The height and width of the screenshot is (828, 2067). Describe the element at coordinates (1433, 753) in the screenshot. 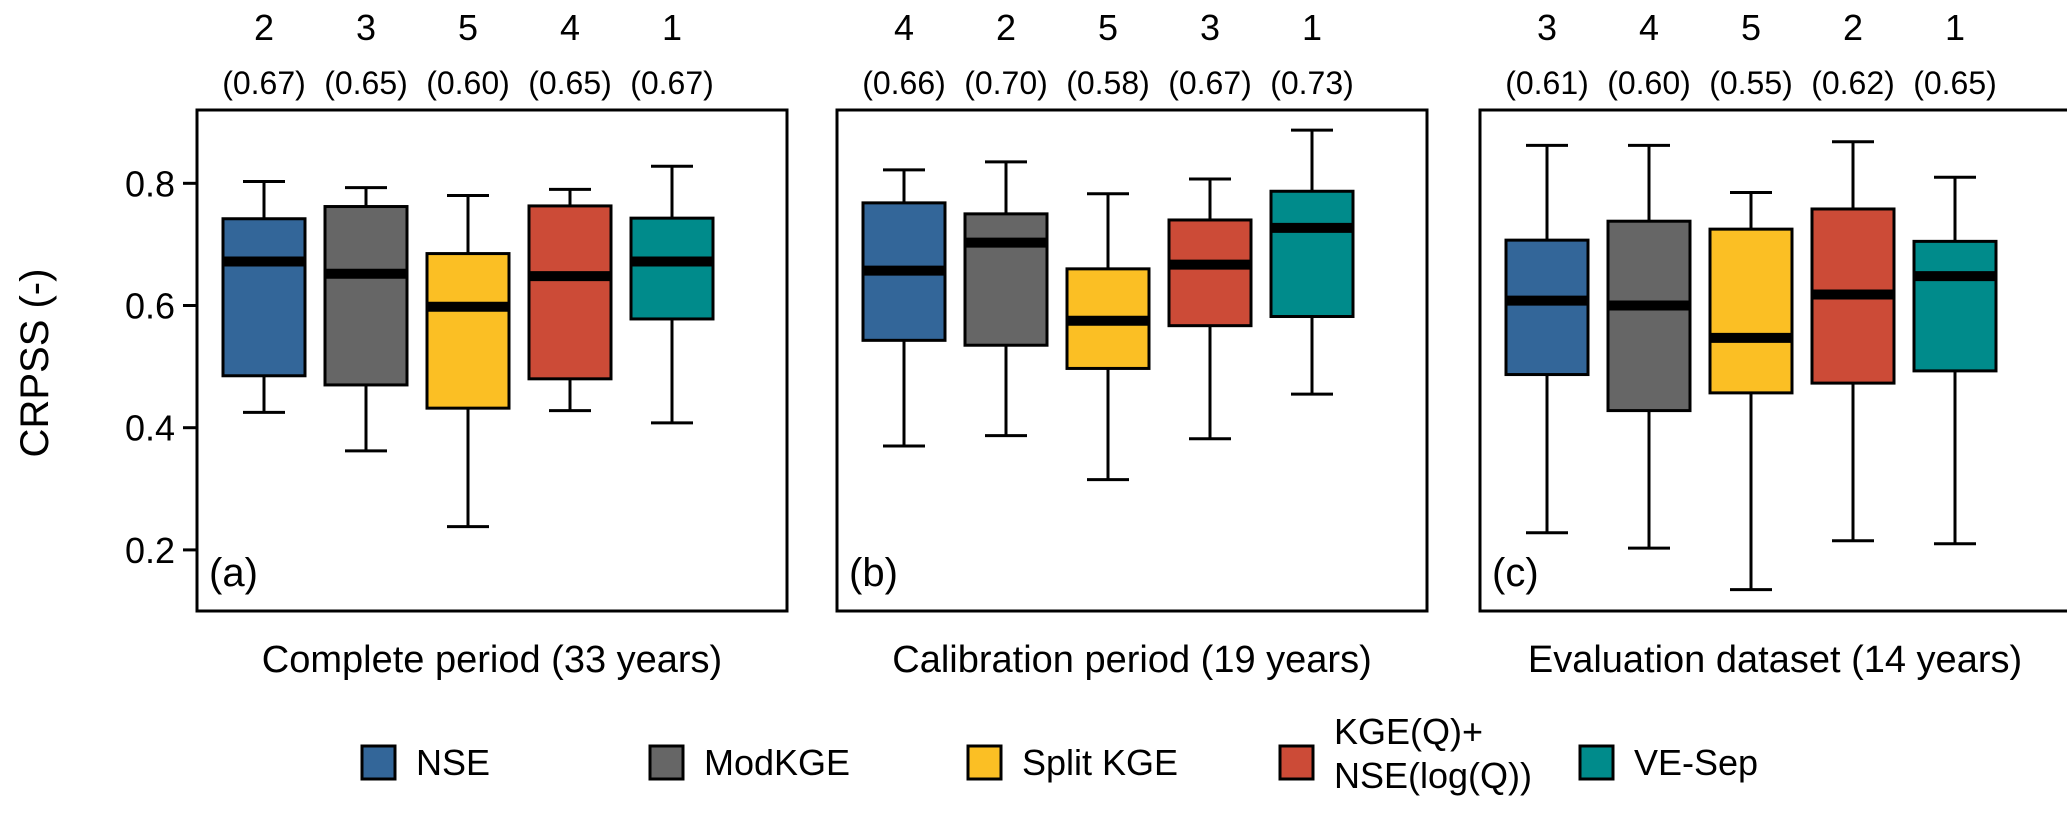

I see `legend-label: KGE(Q)+ NSE(log(Q))` at that location.